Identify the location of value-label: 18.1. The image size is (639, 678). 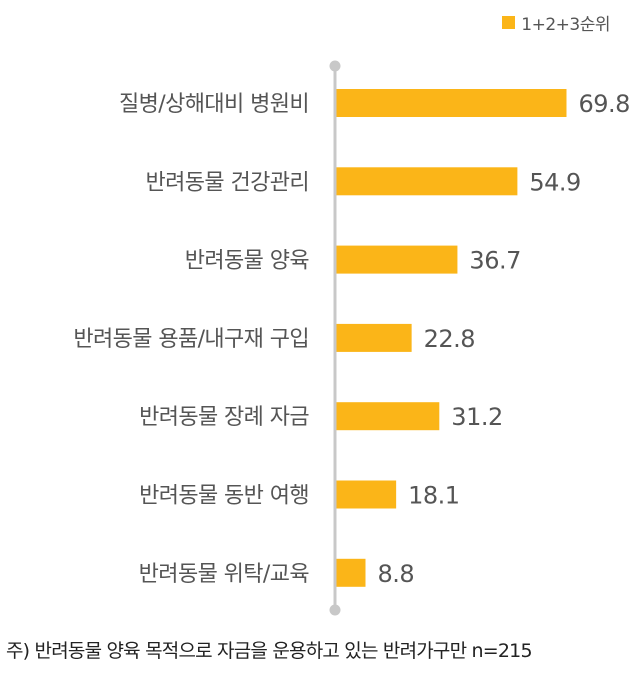
(433, 496).